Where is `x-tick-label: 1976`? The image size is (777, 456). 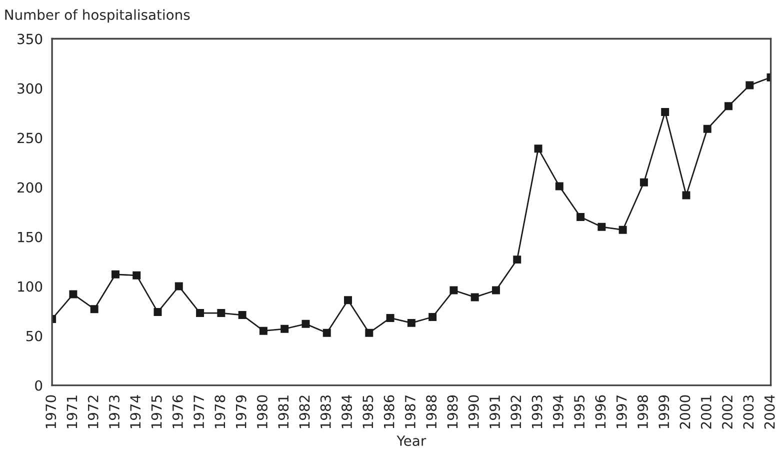 x-tick-label: 1976 is located at coordinates (177, 411).